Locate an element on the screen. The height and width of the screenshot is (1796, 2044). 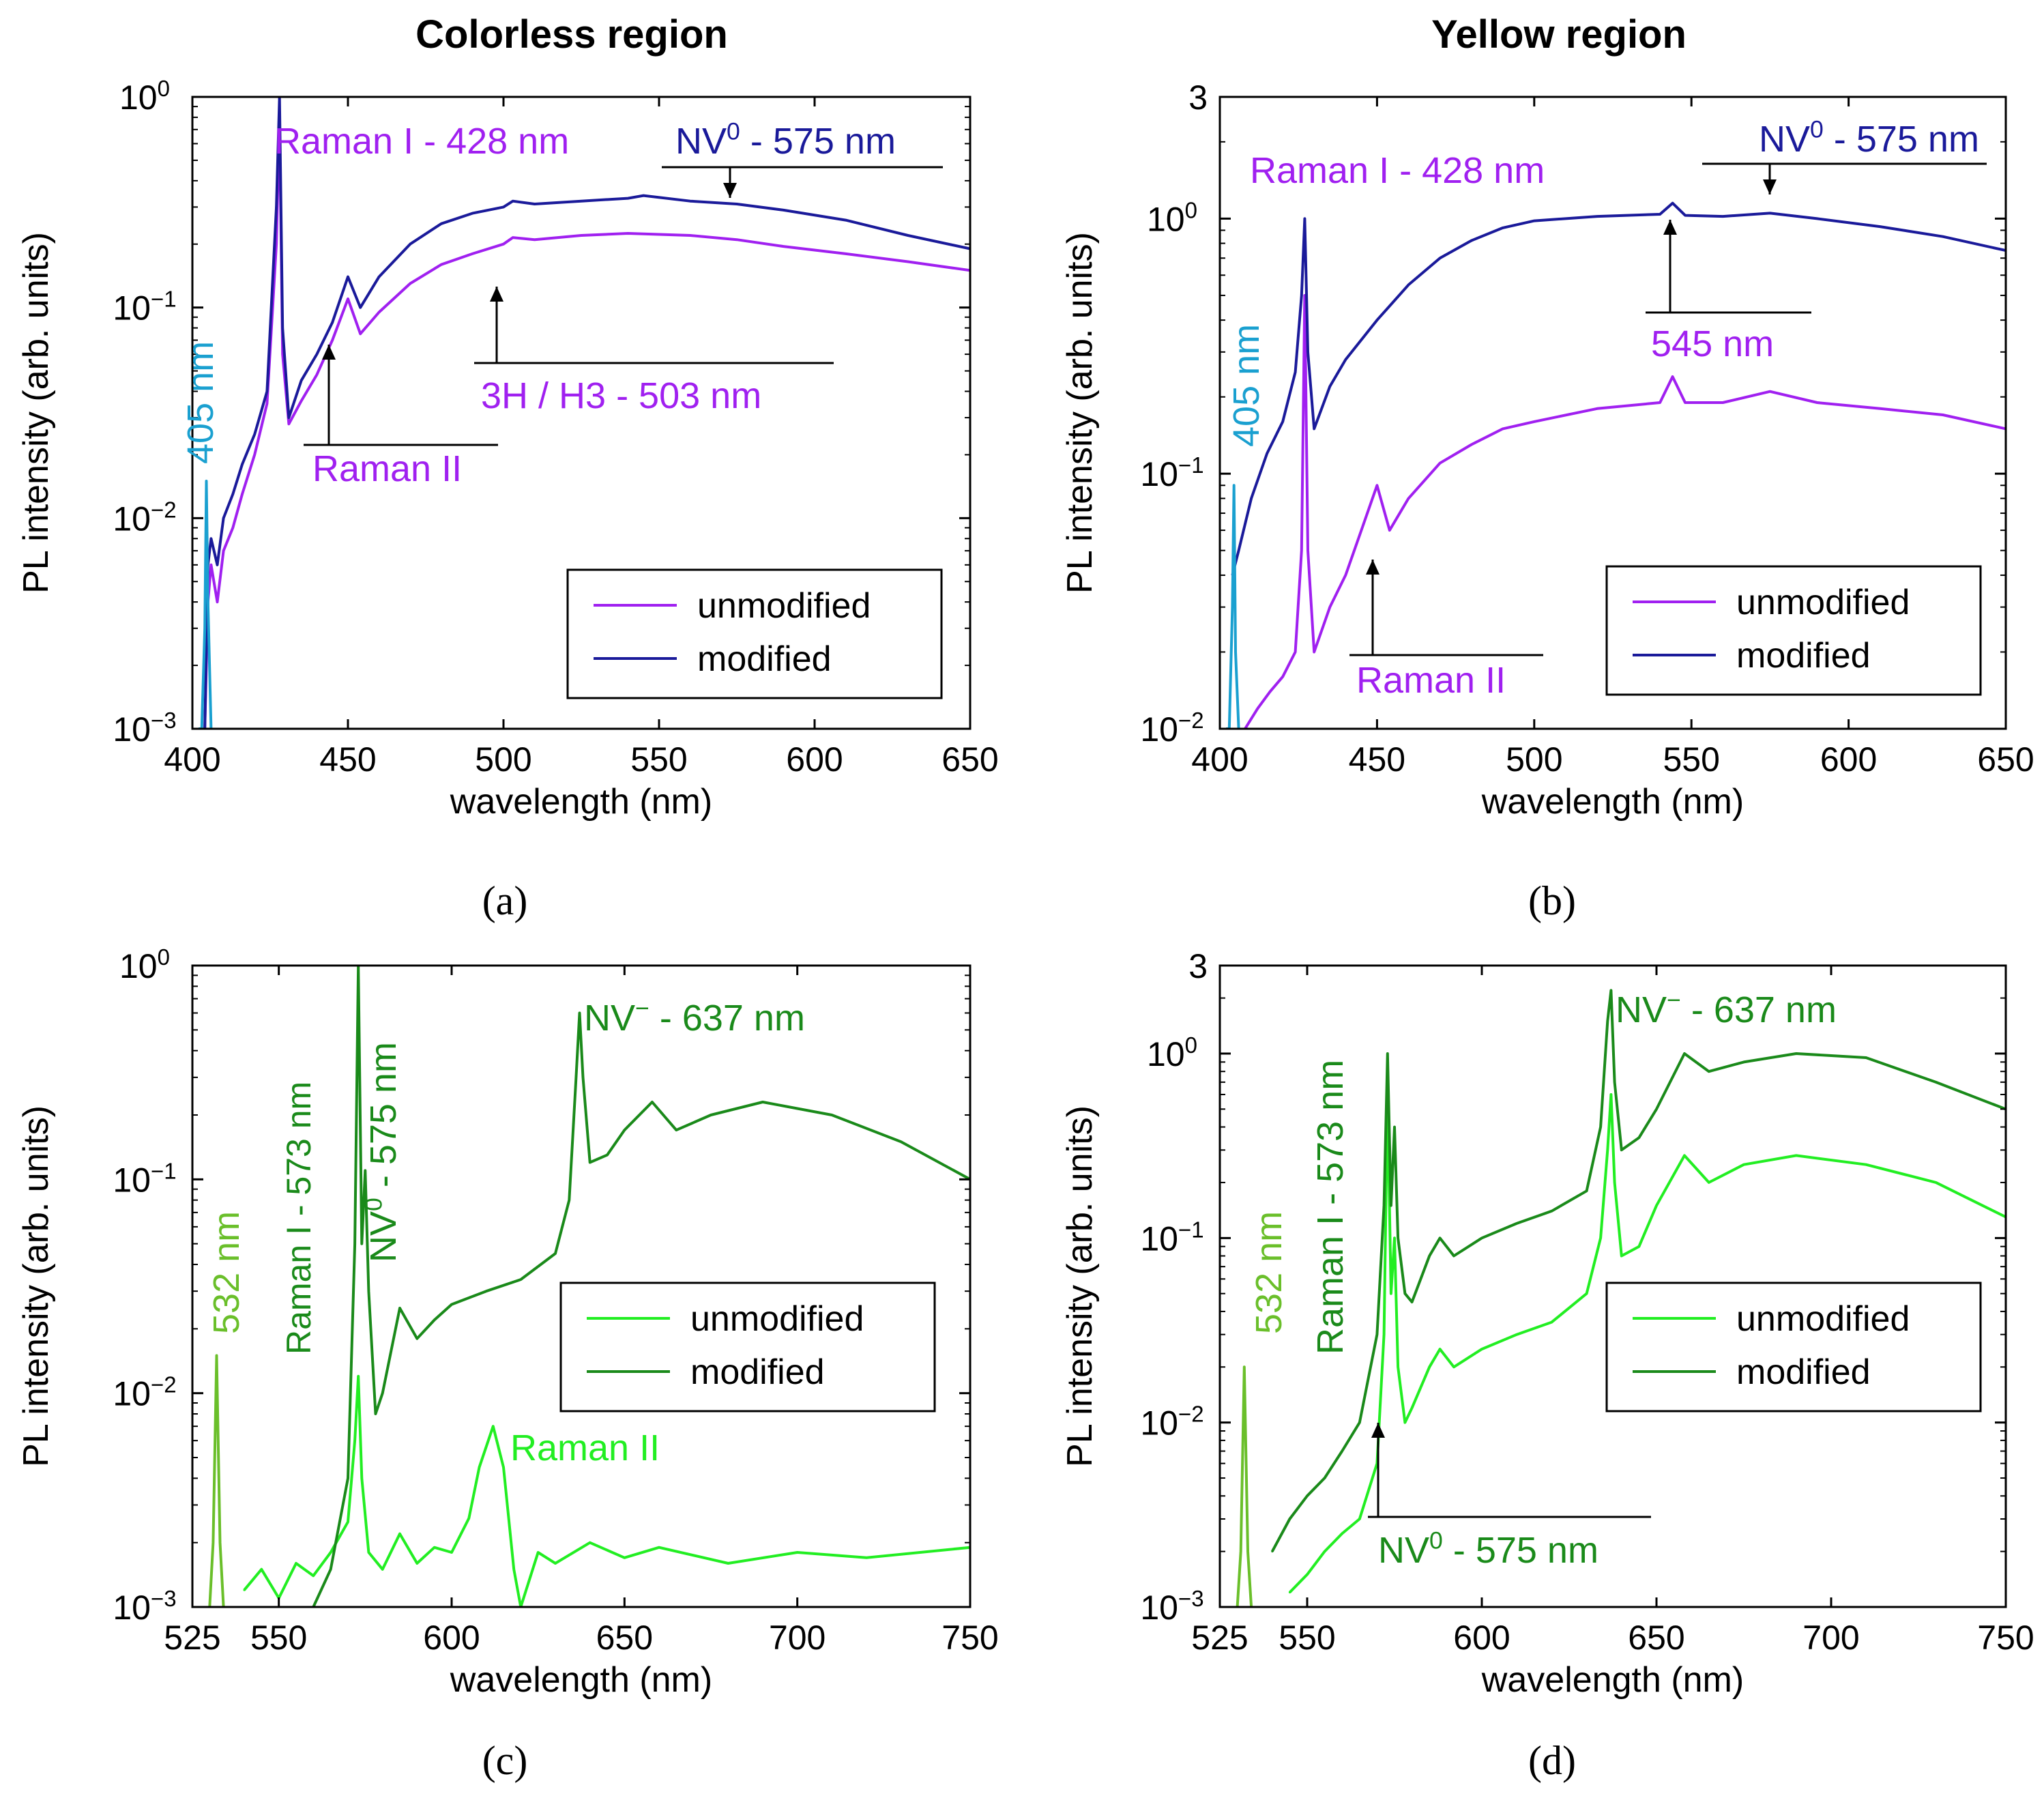
y-tick-label-sup: −2 is located at coordinates (164, 1384).